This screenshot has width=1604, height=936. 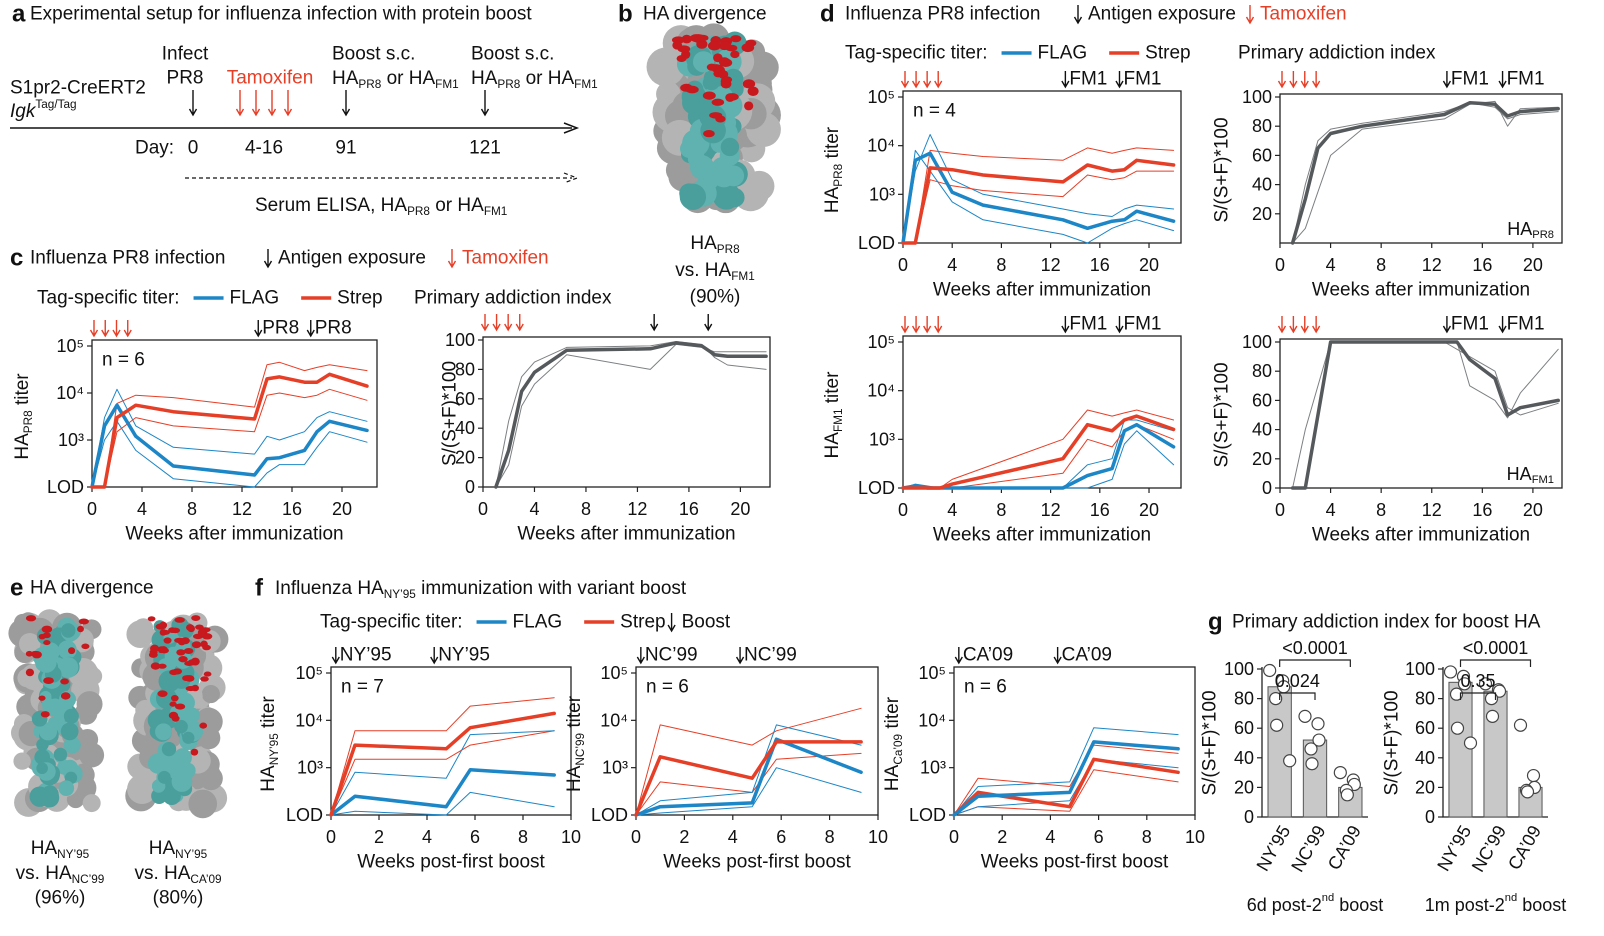 I want to click on boost-label: NC’99, so click(x=770, y=655).